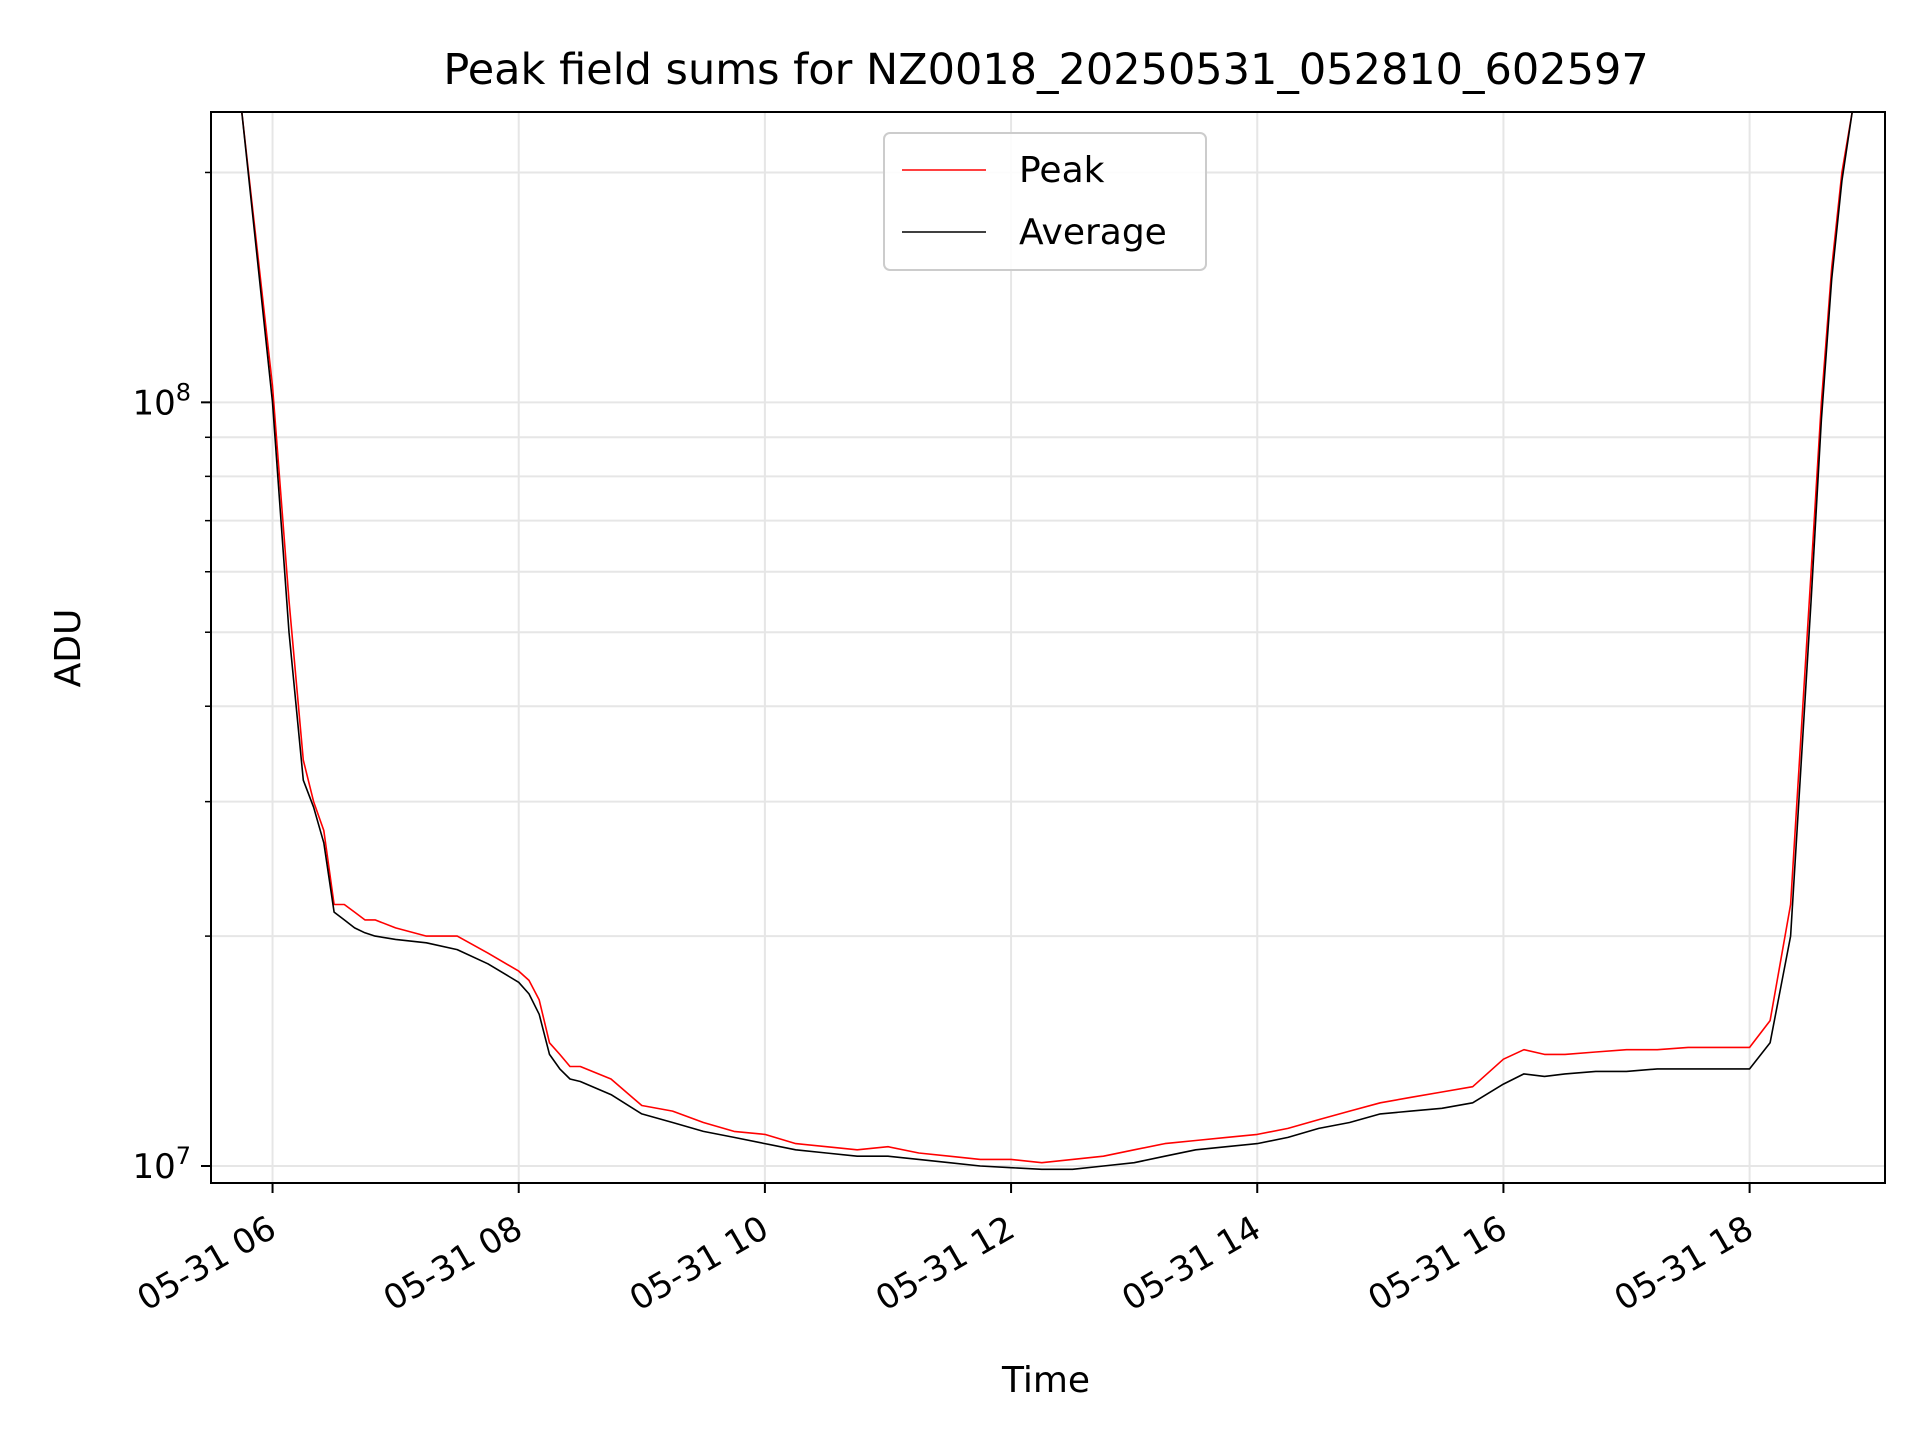 This screenshot has height=1440, width=1920. Describe the element at coordinates (161, 400) in the screenshot. I see `y-tick-label: 10⁸` at that location.